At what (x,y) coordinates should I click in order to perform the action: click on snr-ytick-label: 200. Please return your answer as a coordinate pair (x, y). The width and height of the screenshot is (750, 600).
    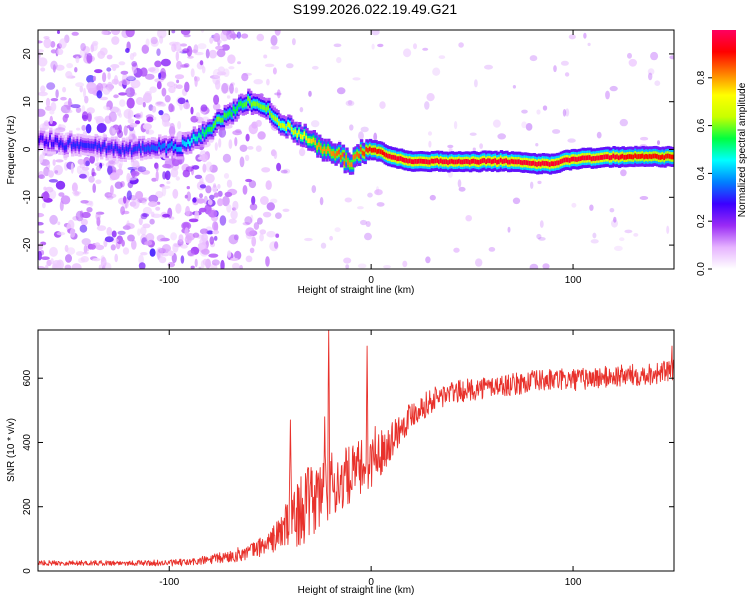
    Looking at the image, I should click on (27, 506).